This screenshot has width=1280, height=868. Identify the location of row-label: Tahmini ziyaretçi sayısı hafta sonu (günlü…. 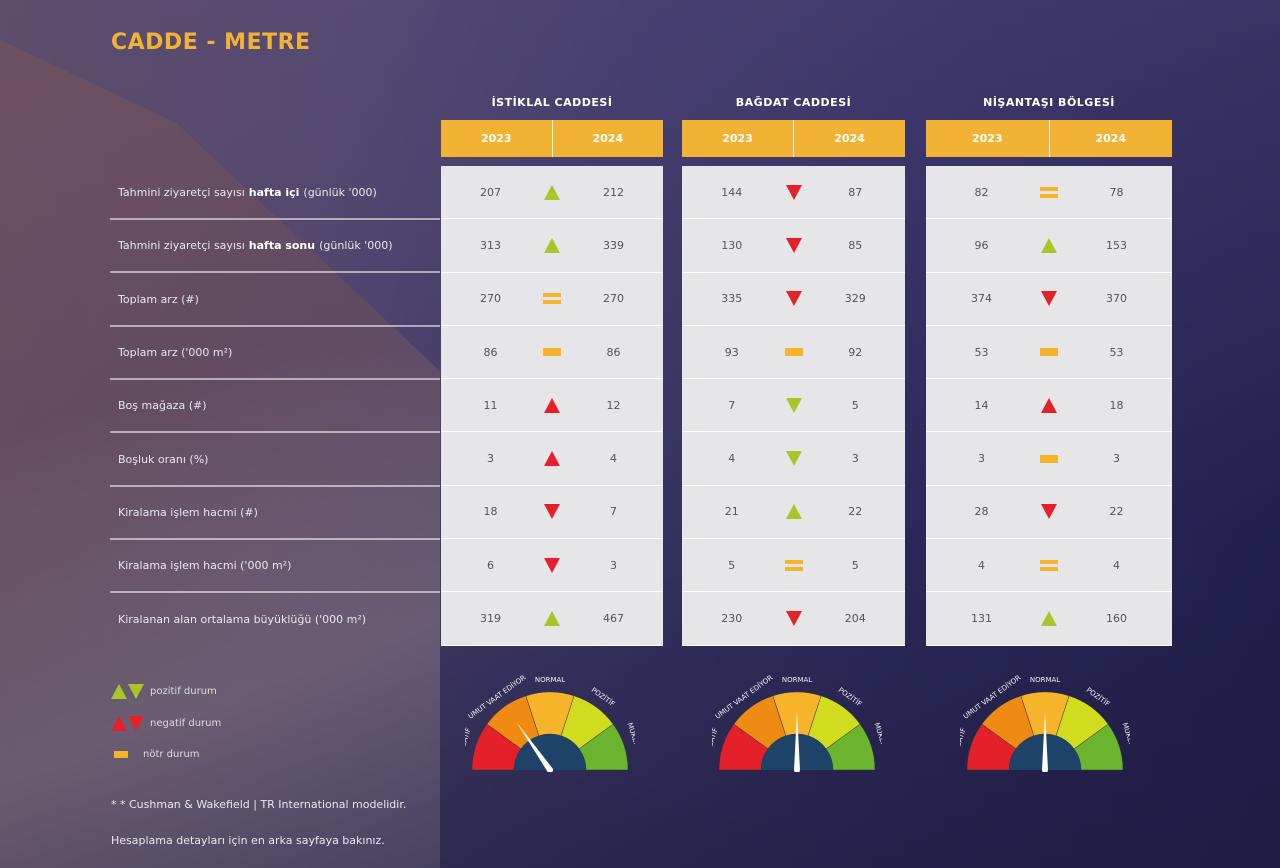
(255, 245).